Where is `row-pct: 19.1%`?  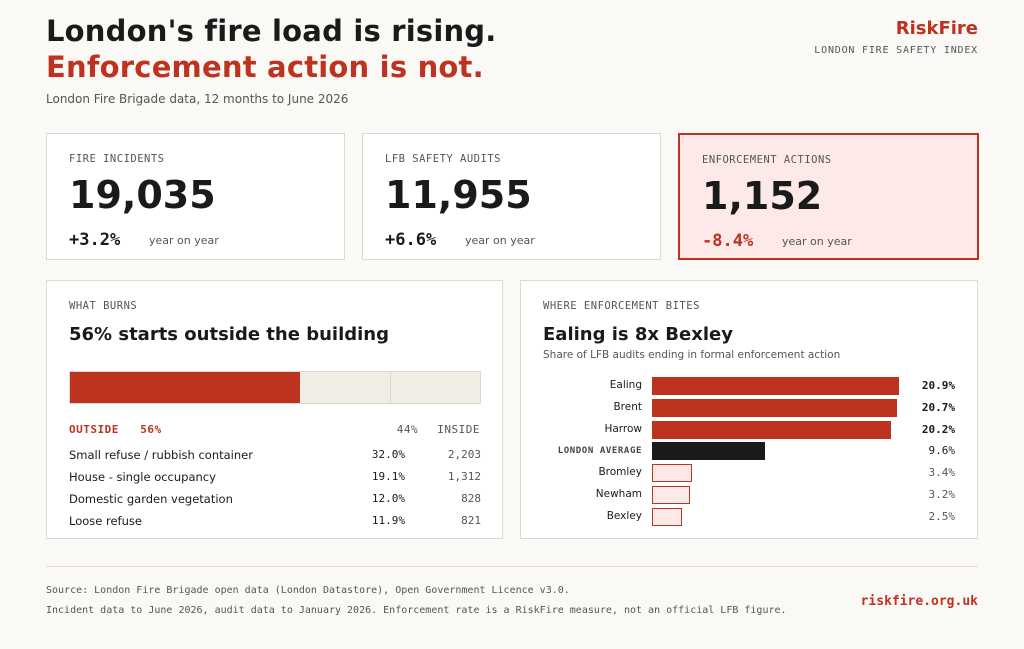
row-pct: 19.1% is located at coordinates (388, 476).